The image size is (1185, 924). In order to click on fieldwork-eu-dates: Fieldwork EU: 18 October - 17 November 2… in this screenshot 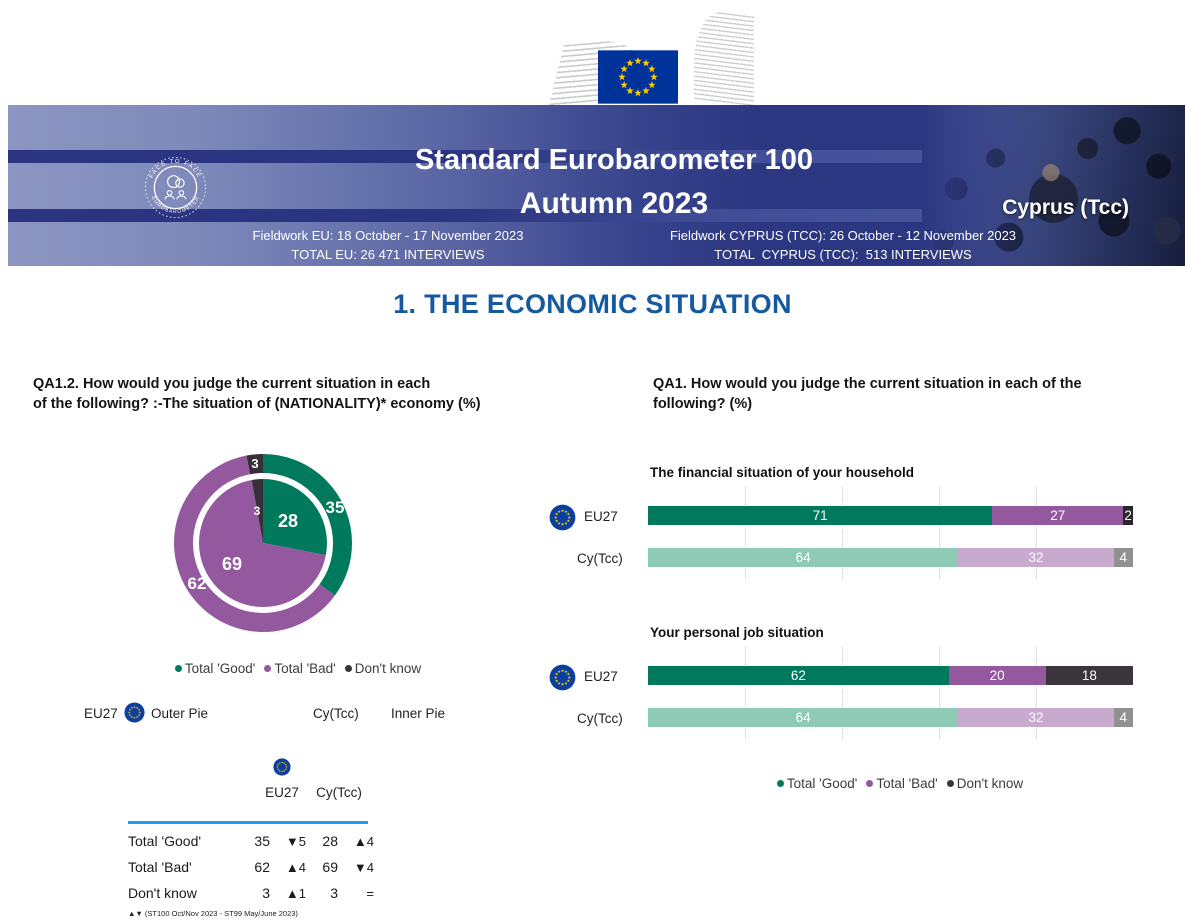, I will do `click(388, 235)`.